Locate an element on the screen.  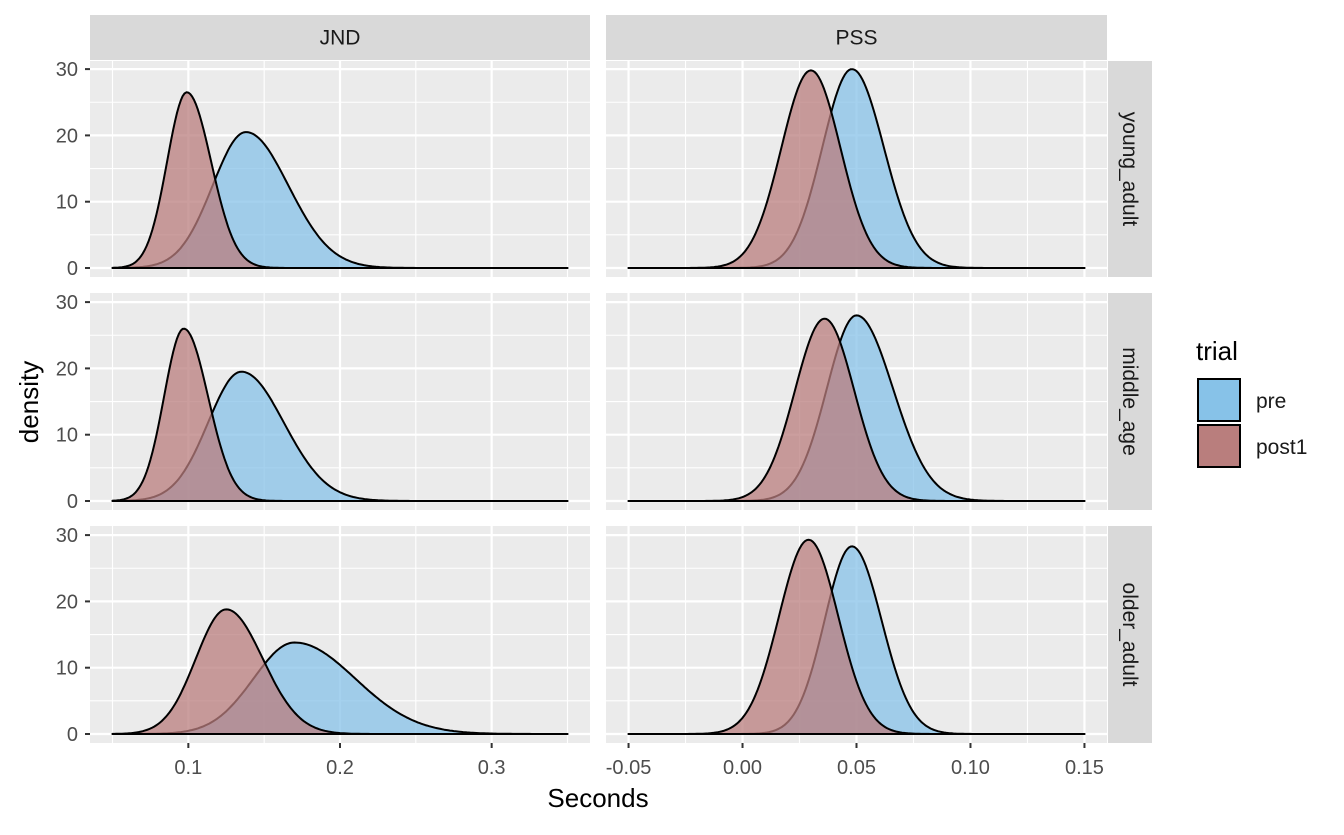
x-tick-label: 0.2 is located at coordinates (340, 768).